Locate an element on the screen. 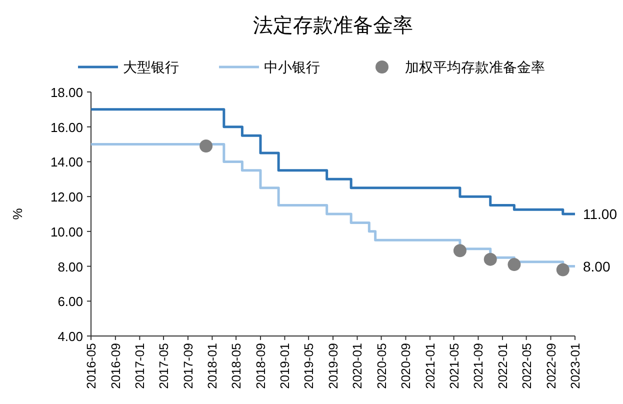 This screenshot has width=623, height=404. x-tick-label: 2021-05 is located at coordinates (454, 365).